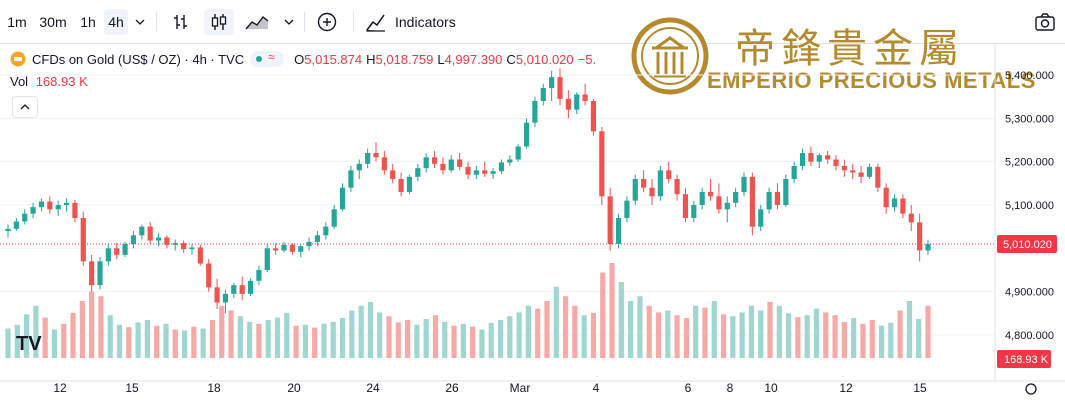 The width and height of the screenshot is (1065, 404). Describe the element at coordinates (328, 59) in the screenshot. I see `ohlc-open: O5,015.874` at that location.